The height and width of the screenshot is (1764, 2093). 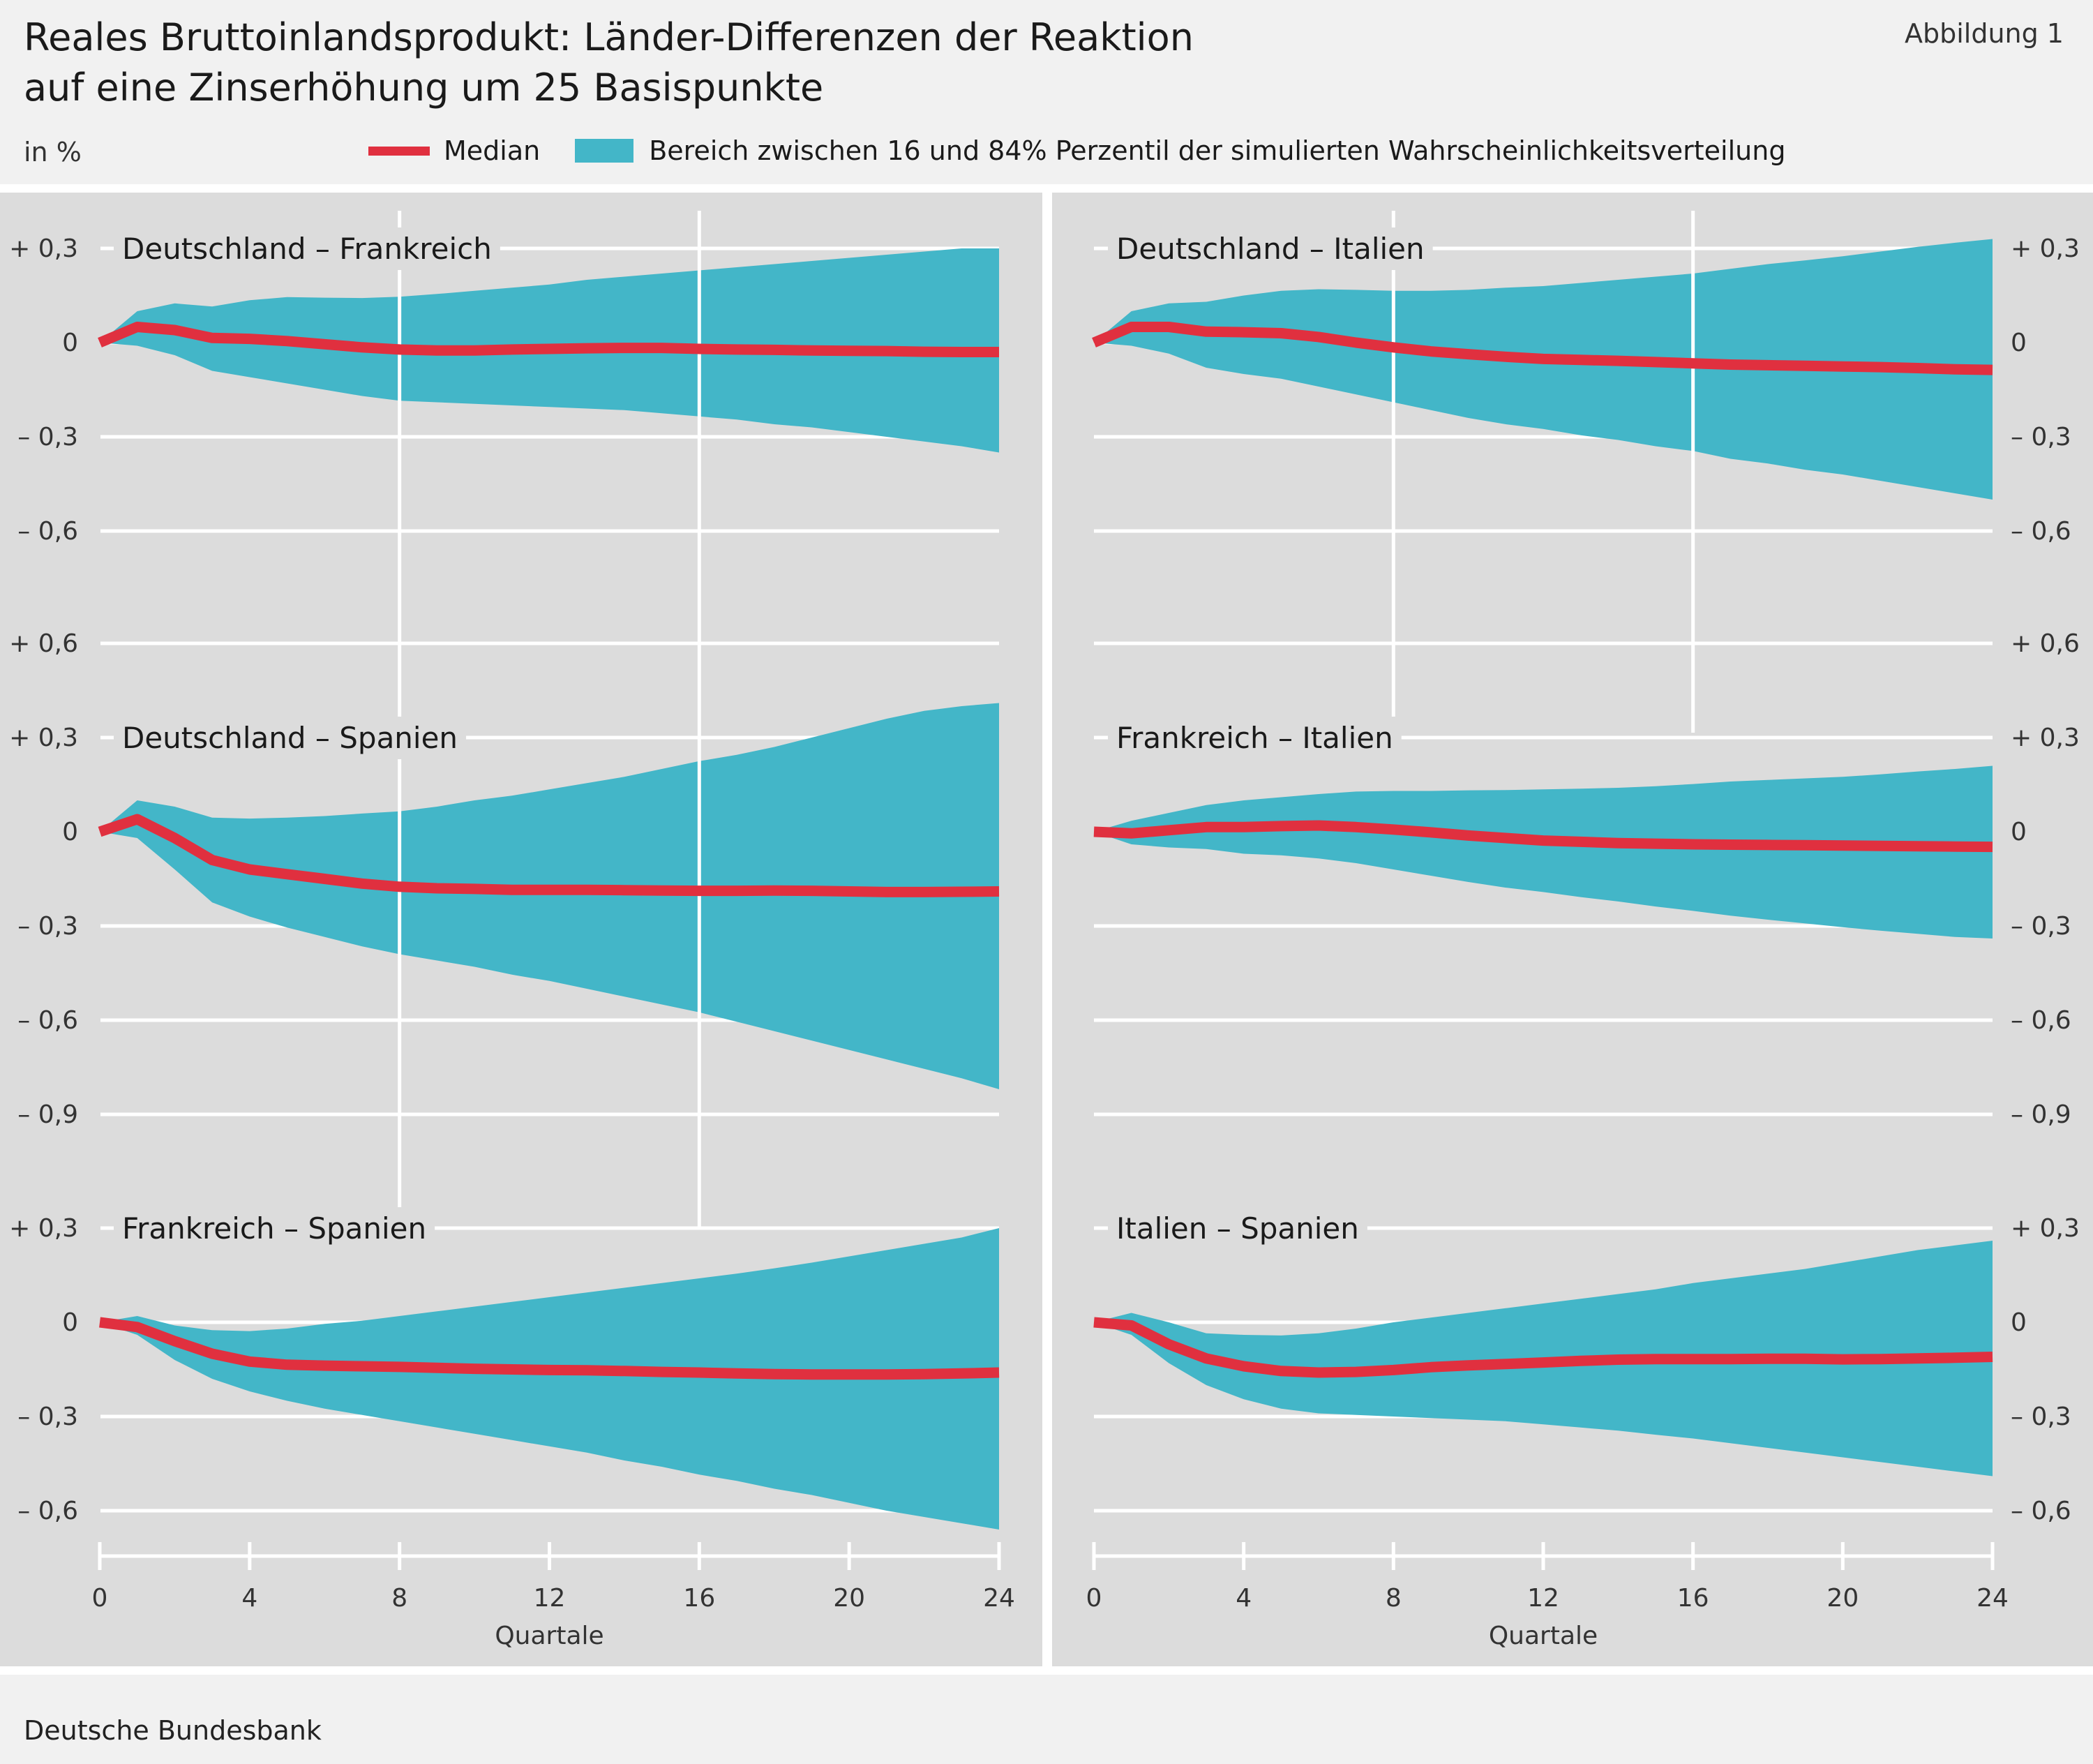 I want to click on source-note: Deutsche Bundesbank, so click(x=173, y=1731).